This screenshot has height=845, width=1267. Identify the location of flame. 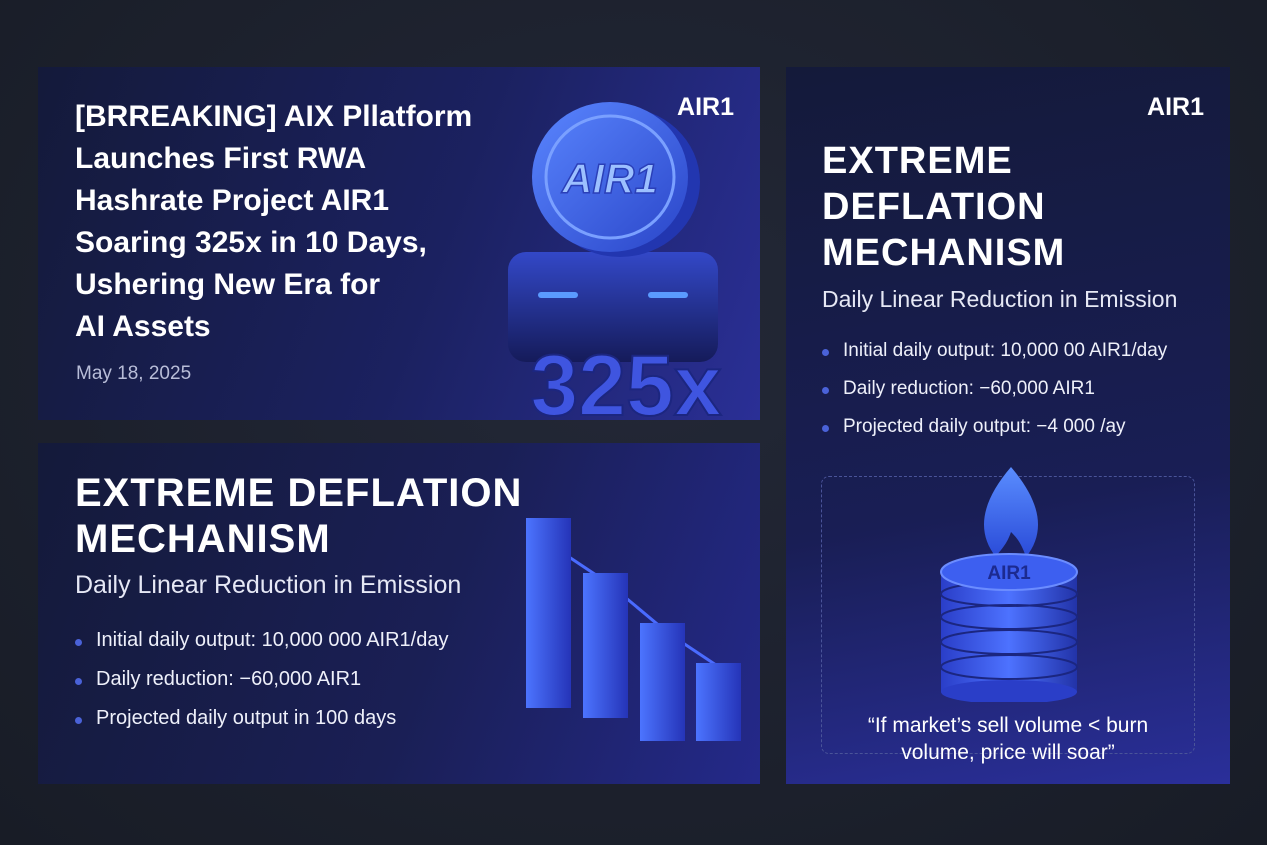
(1011, 512).